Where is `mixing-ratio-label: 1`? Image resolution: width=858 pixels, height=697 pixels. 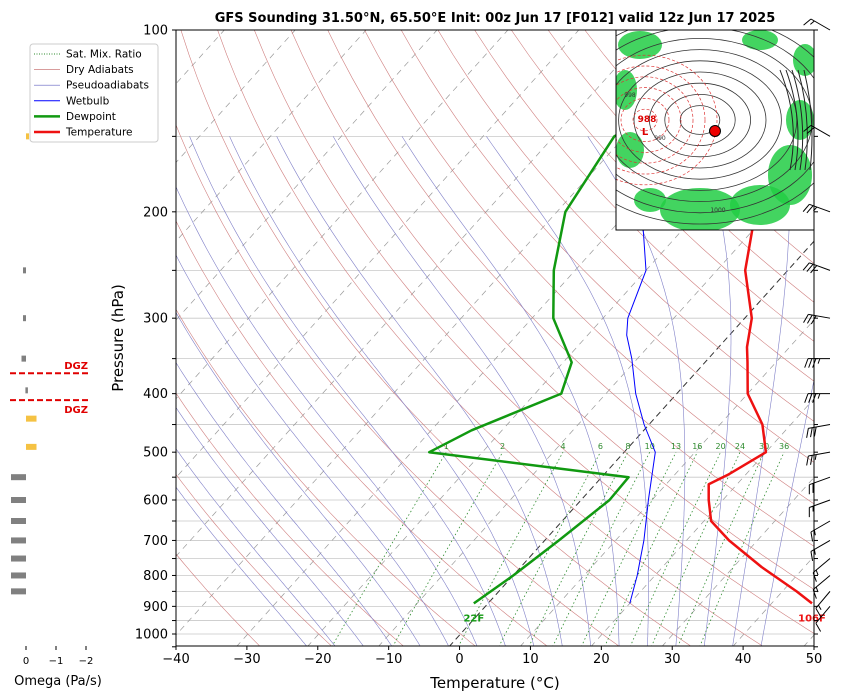 mixing-ratio-label: 1 is located at coordinates (446, 446).